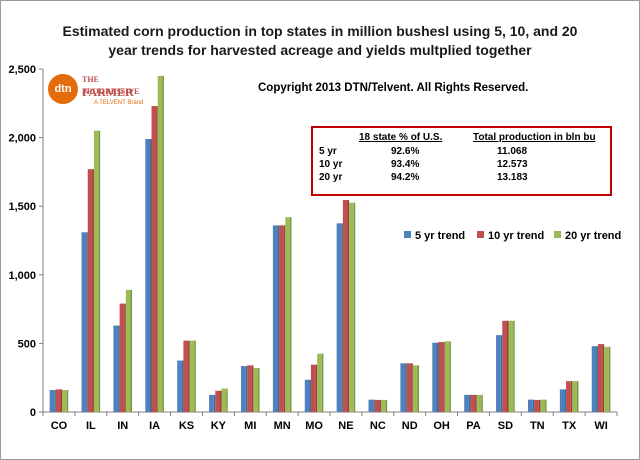  Describe the element at coordinates (516, 236) in the screenshot. I see `legend-label: 10 yr trend` at that location.